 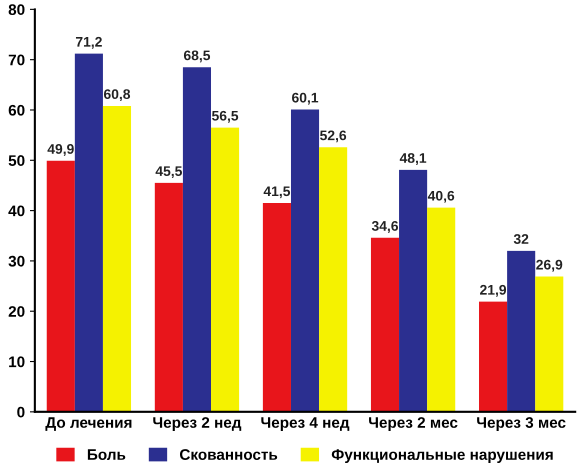 I want to click on data-label: 41,5, so click(x=277, y=192).